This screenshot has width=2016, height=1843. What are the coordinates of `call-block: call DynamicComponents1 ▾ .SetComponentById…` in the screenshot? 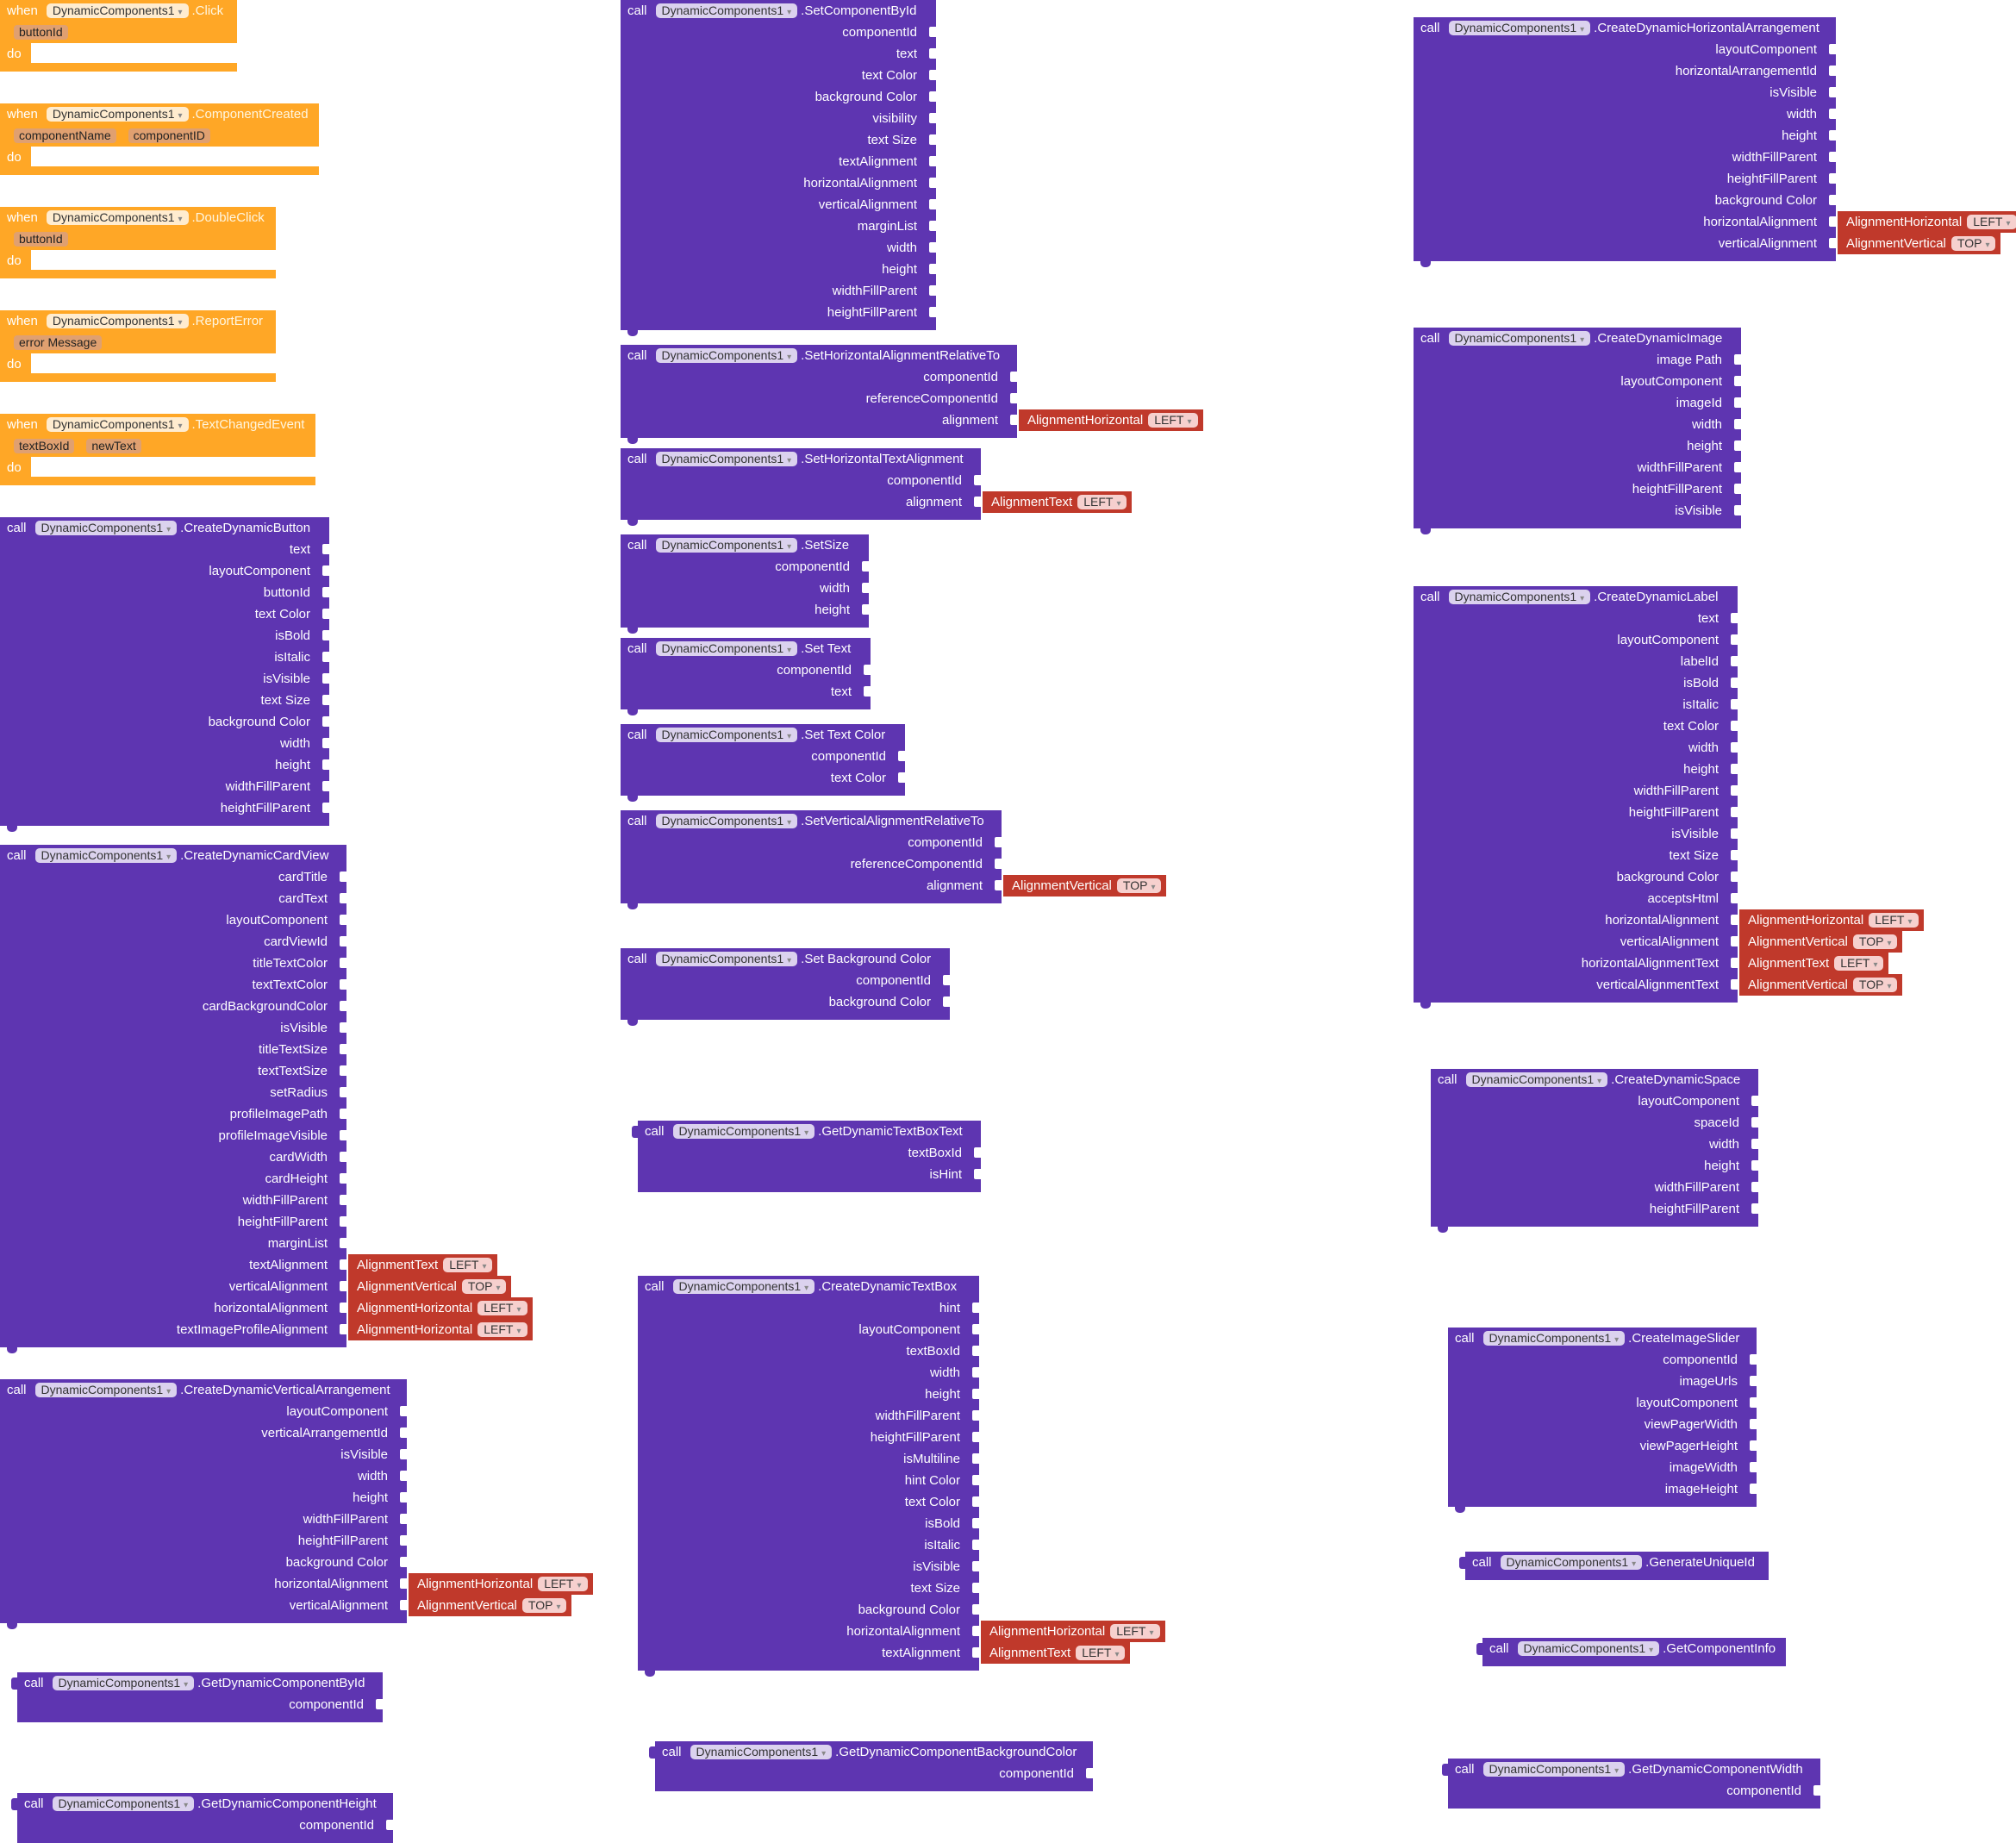 It's located at (778, 168).